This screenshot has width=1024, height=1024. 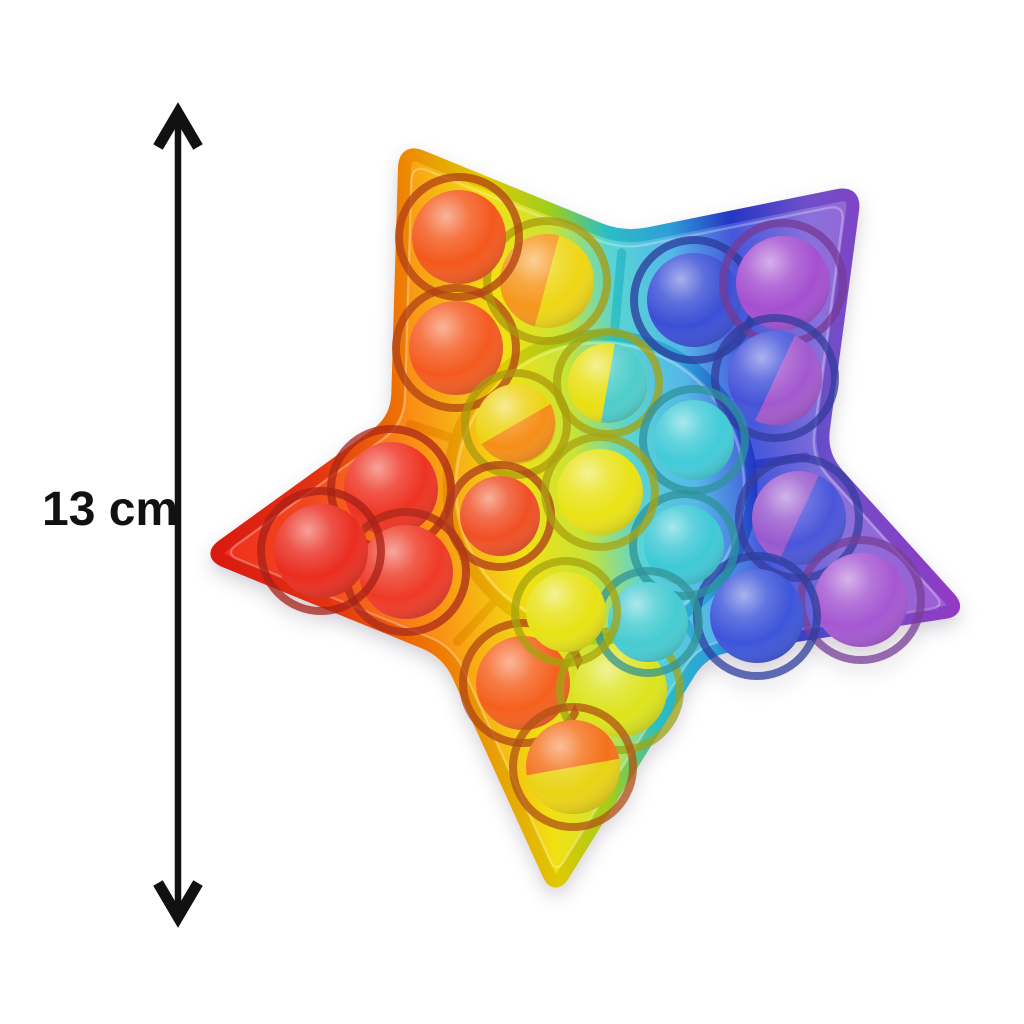 What do you see at coordinates (178, 904) in the screenshot?
I see `arrow-head-down` at bounding box center [178, 904].